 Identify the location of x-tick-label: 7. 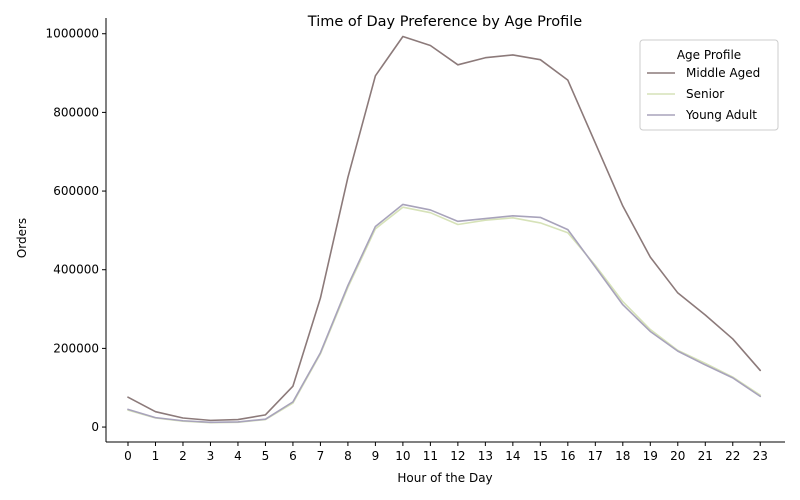
(321, 456).